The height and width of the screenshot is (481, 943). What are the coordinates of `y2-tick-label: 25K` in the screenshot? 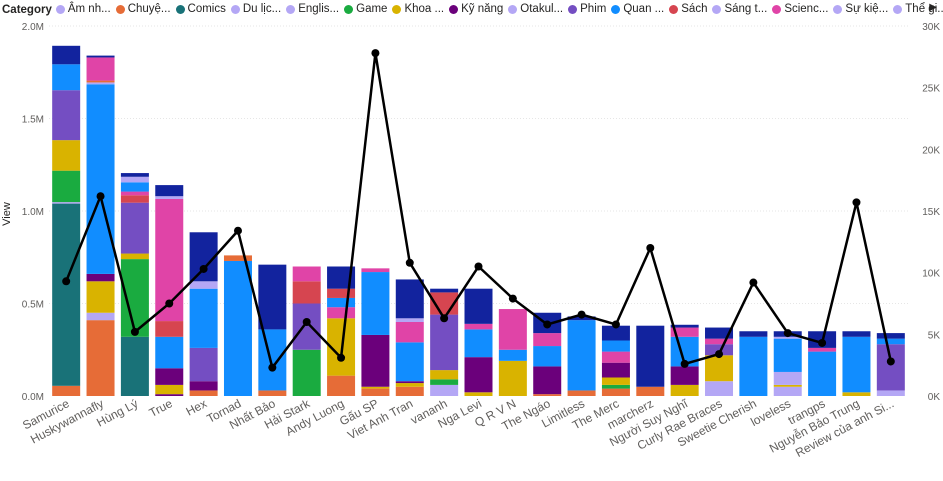 It's located at (931, 89).